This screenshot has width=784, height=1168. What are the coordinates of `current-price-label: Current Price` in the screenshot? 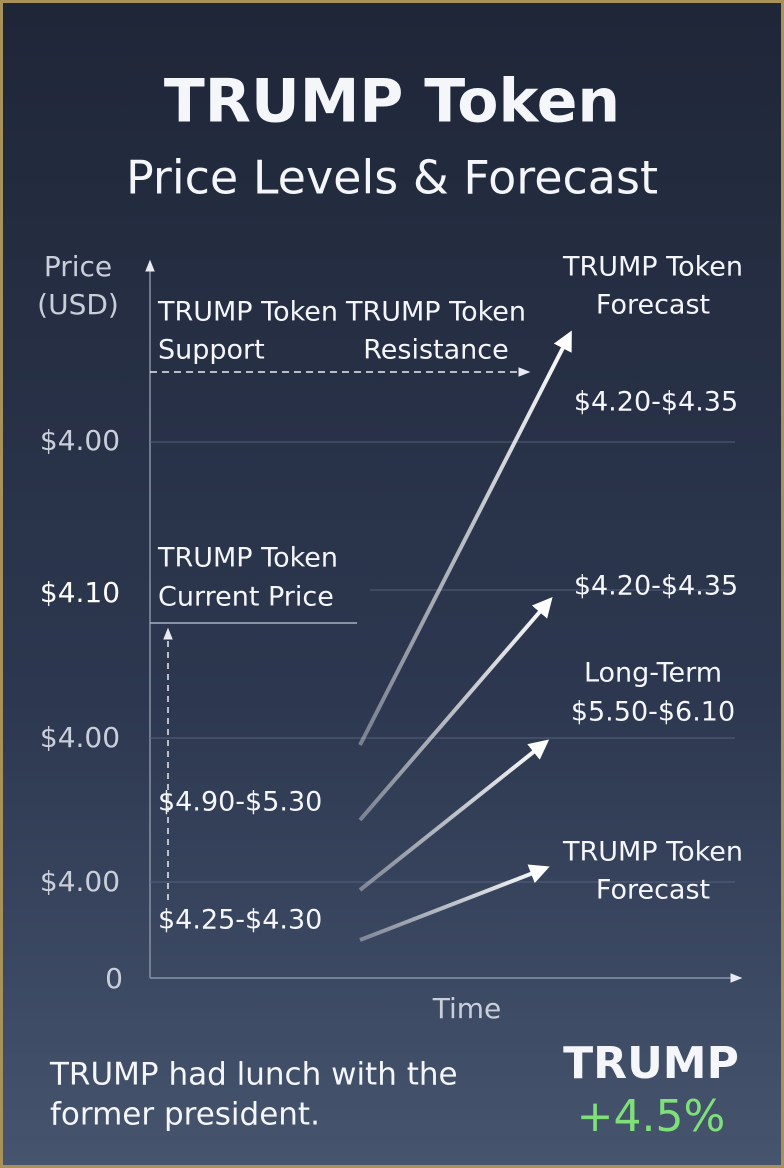 It's located at (246, 597).